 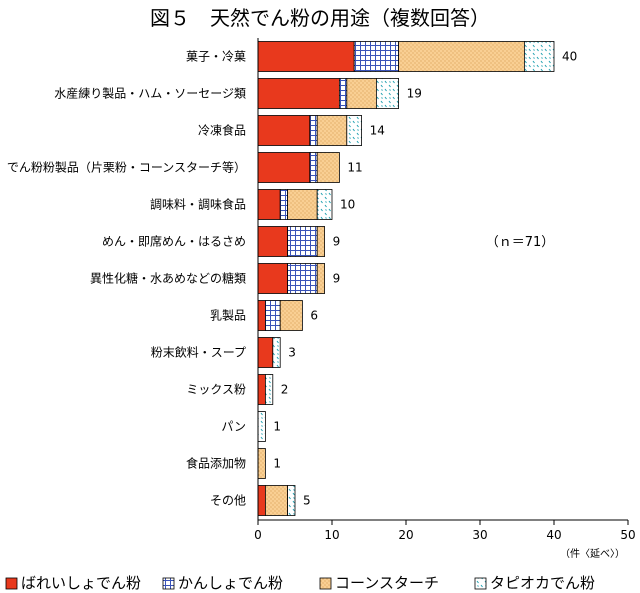 I want to click on category-label-5: めん・即席めん・はるさめ, so click(x=174, y=241).